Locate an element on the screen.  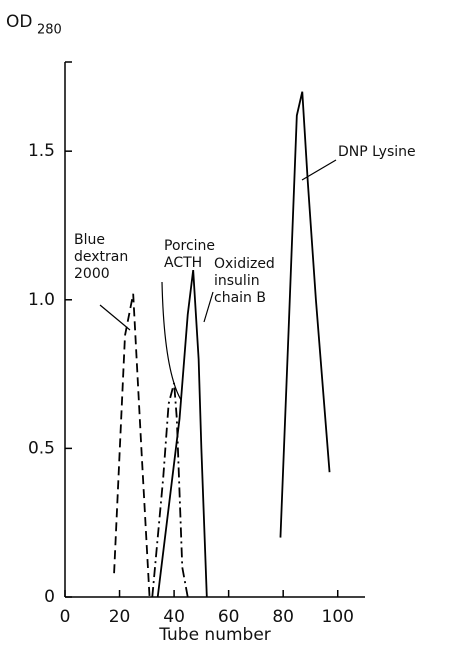
series-annotation: Porcine ACTH is located at coordinates (190, 254).